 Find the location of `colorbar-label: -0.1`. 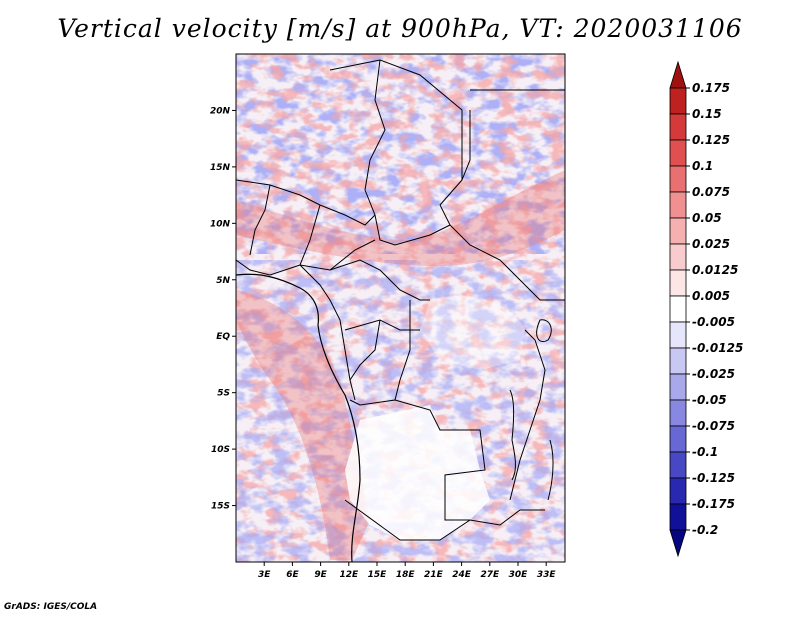

colorbar-label: -0.1 is located at coordinates (705, 452).